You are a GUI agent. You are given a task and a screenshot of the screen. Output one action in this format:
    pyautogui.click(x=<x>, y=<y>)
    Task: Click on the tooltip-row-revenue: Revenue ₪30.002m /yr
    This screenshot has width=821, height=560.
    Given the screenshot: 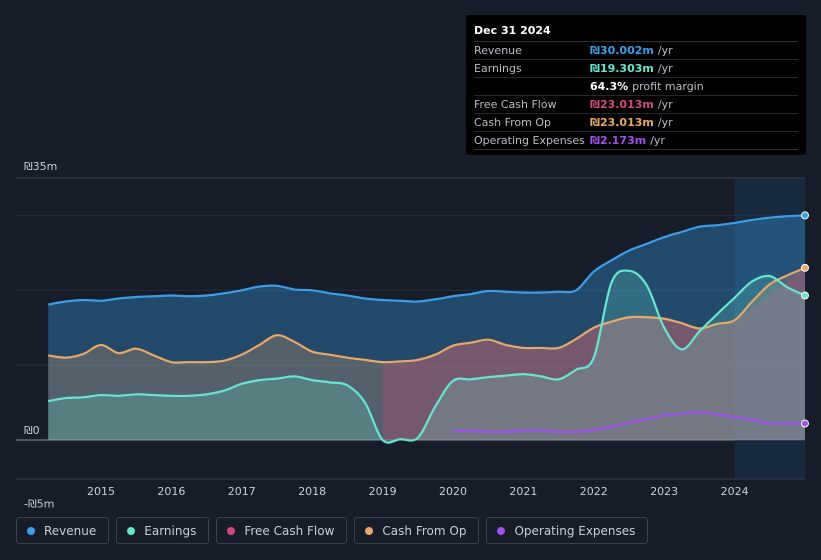 What is the action you would take?
    pyautogui.click(x=636, y=51)
    